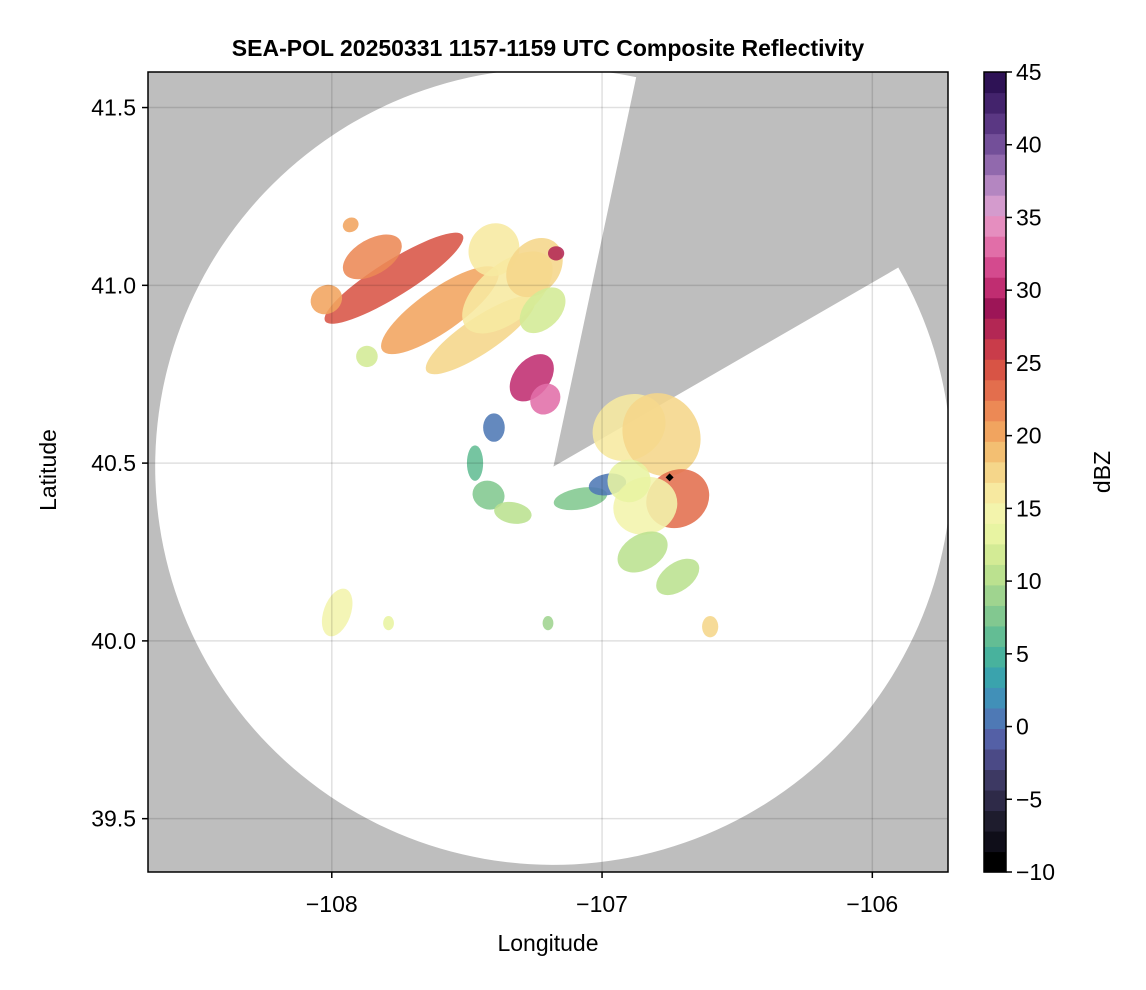  I want to click on colorbar-tick-label: 45, so click(1029, 72).